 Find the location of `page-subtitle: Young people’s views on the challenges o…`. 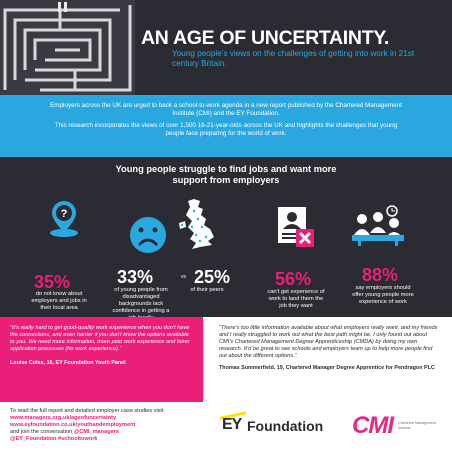

page-subtitle: Young people’s views on the challenges o… is located at coordinates (293, 58).